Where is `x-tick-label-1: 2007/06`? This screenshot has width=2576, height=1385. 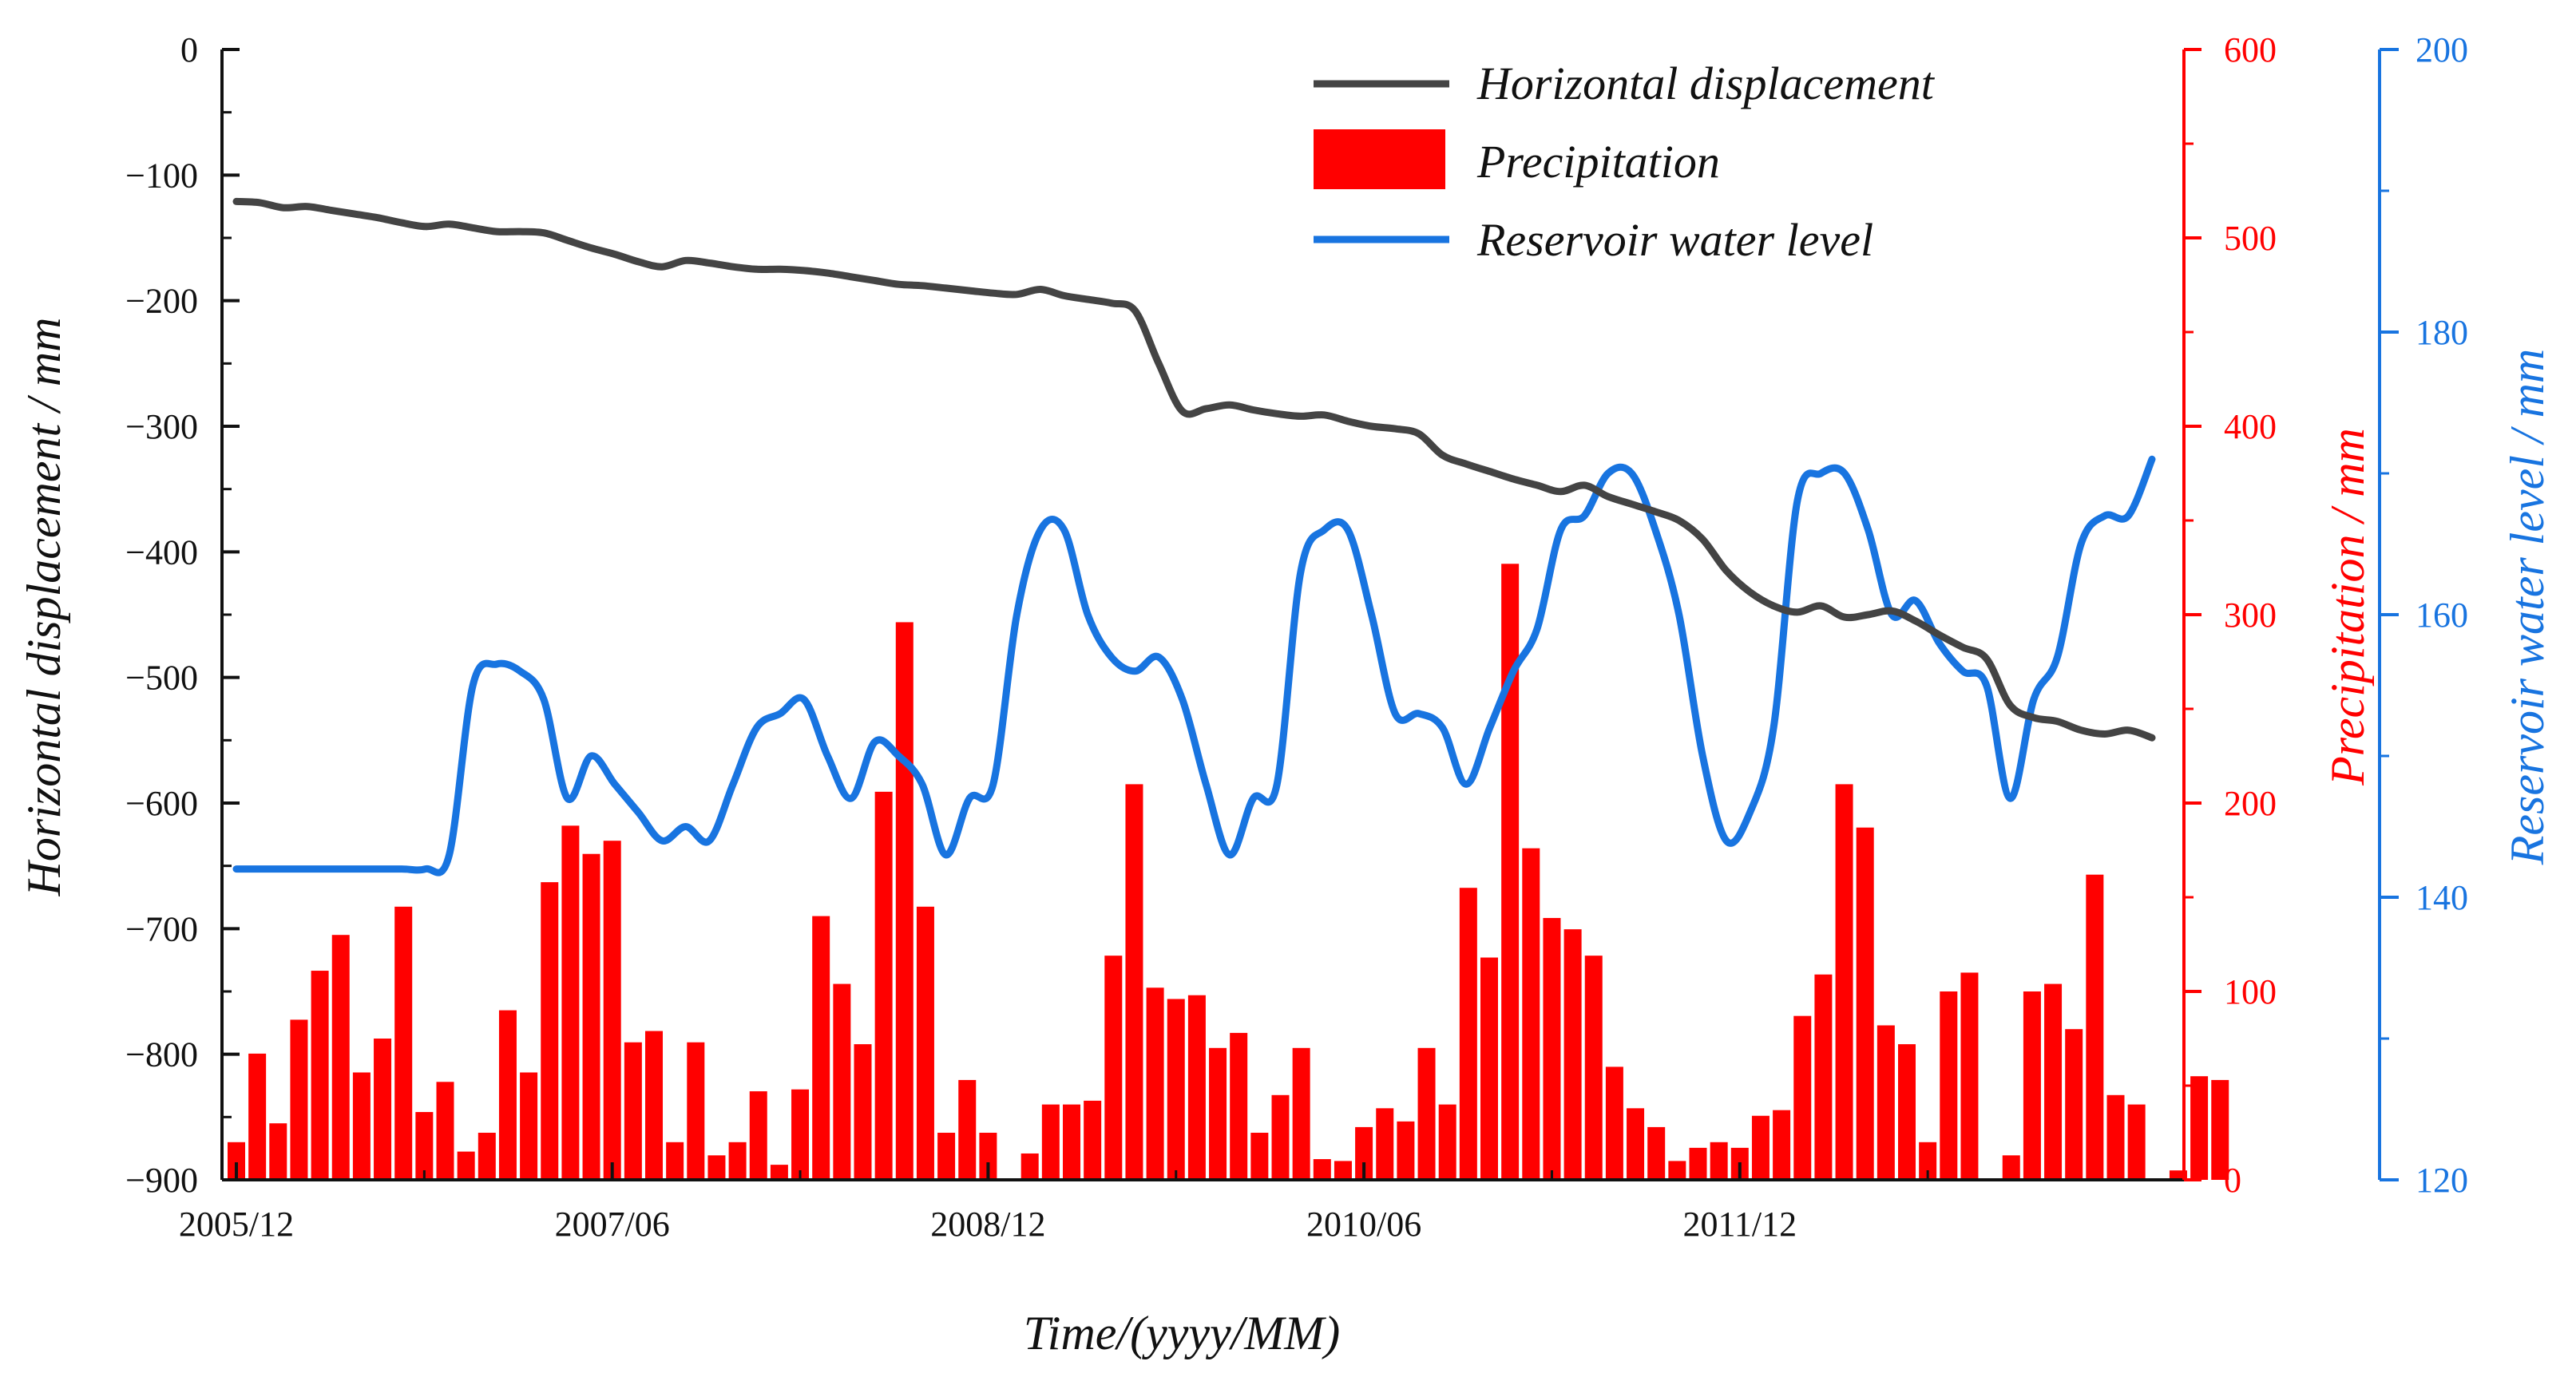
x-tick-label-1: 2007/06 is located at coordinates (612, 1224).